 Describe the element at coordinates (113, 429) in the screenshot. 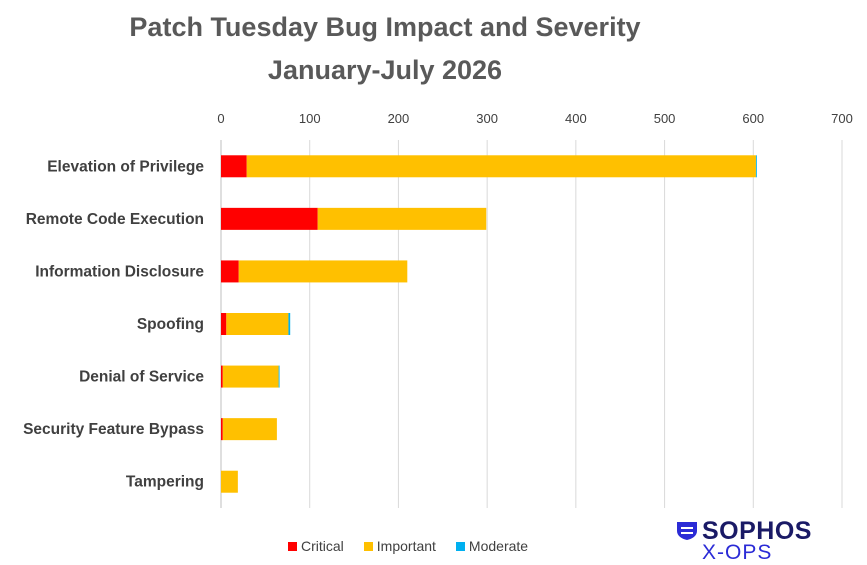

I see `category-label: Security Feature Bypass` at that location.